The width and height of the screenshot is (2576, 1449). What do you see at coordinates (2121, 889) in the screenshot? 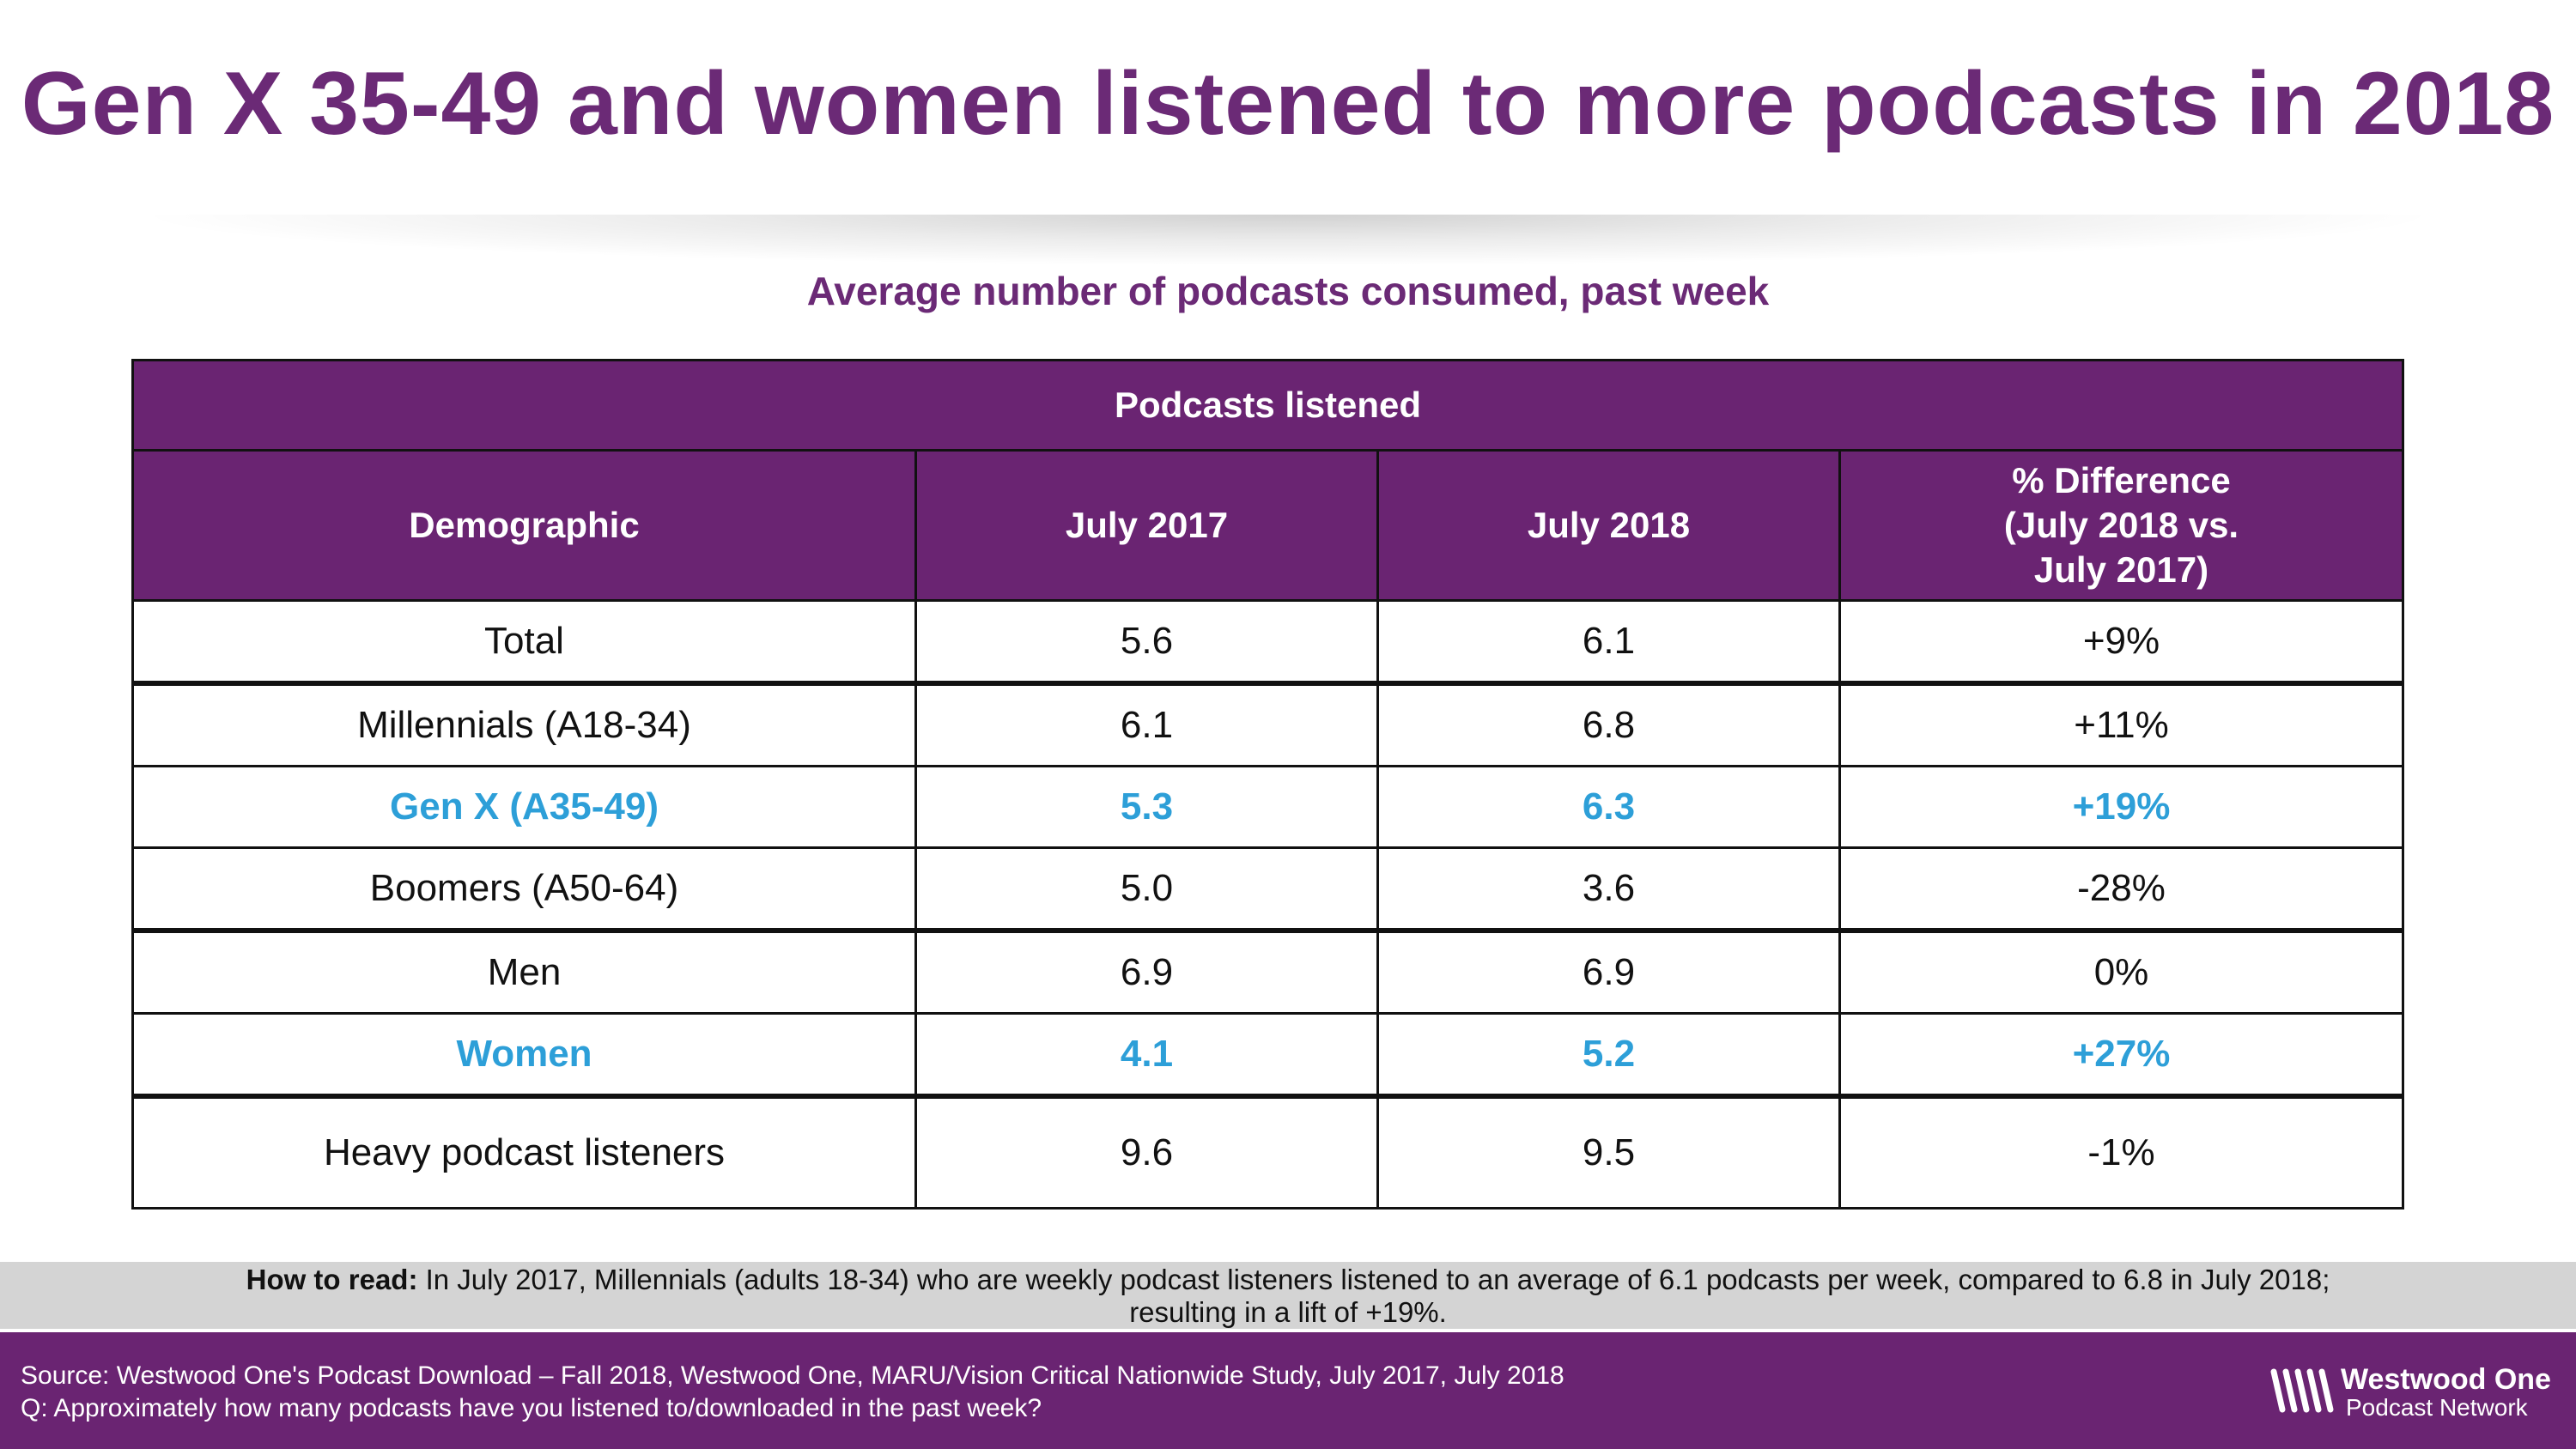
I see `cell-difference: -28%` at bounding box center [2121, 889].